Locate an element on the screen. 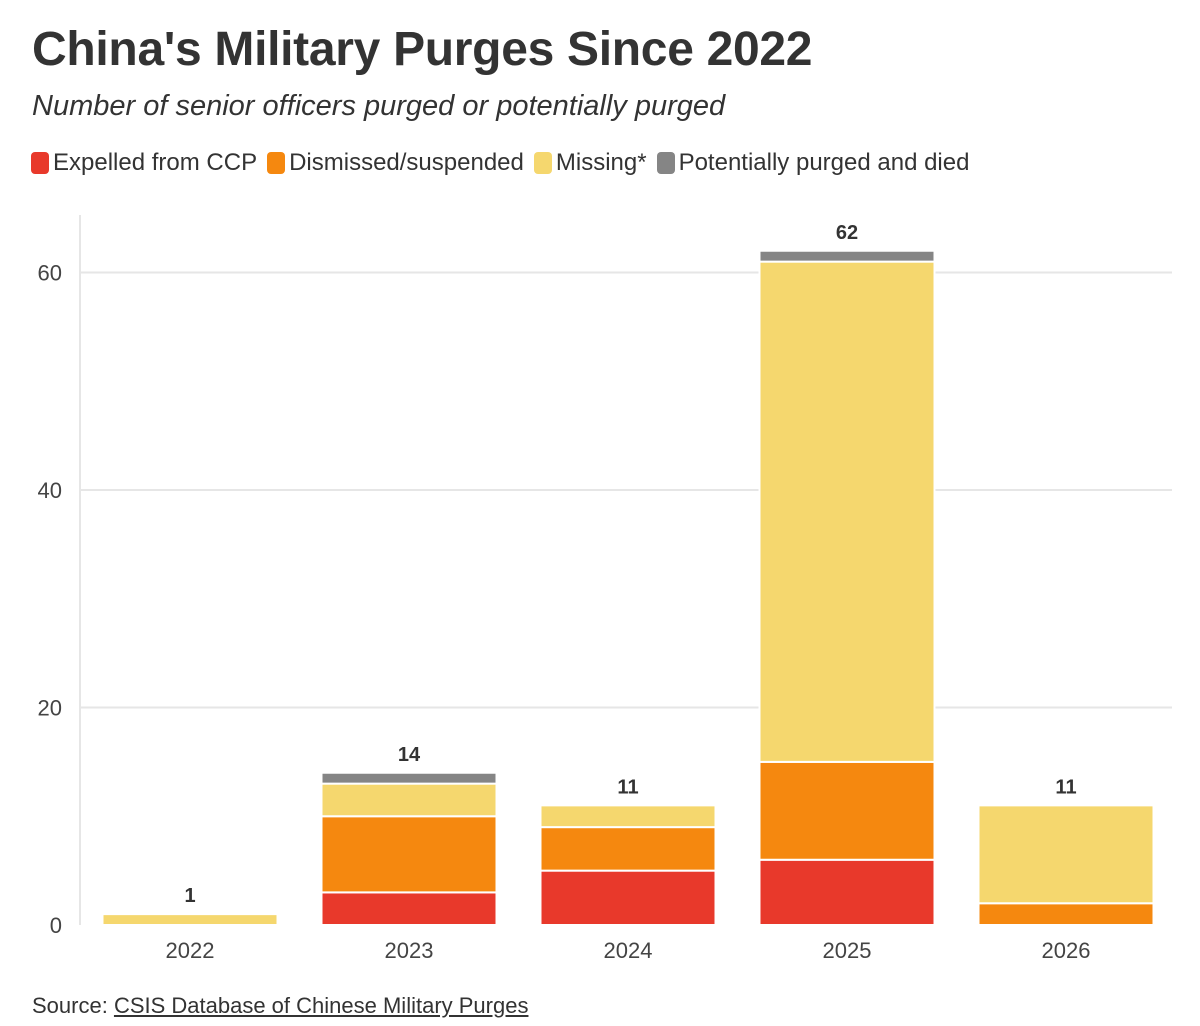 The width and height of the screenshot is (1200, 1026). bar-2023-died is located at coordinates (409, 778).